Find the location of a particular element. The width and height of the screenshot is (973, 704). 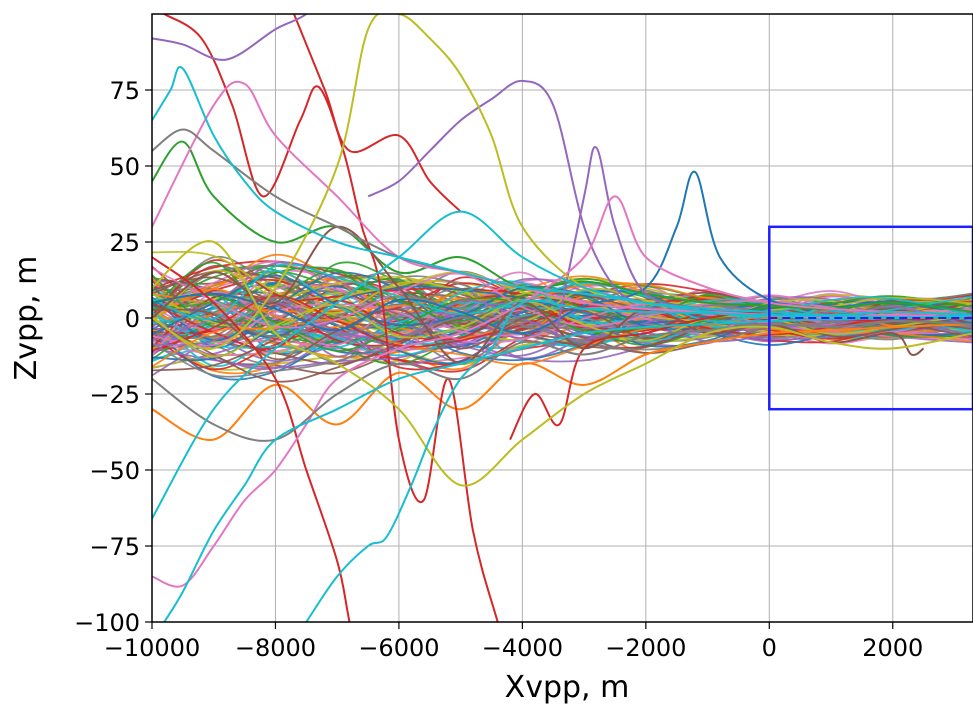

y-tick-label: 0 is located at coordinates (132, 319).